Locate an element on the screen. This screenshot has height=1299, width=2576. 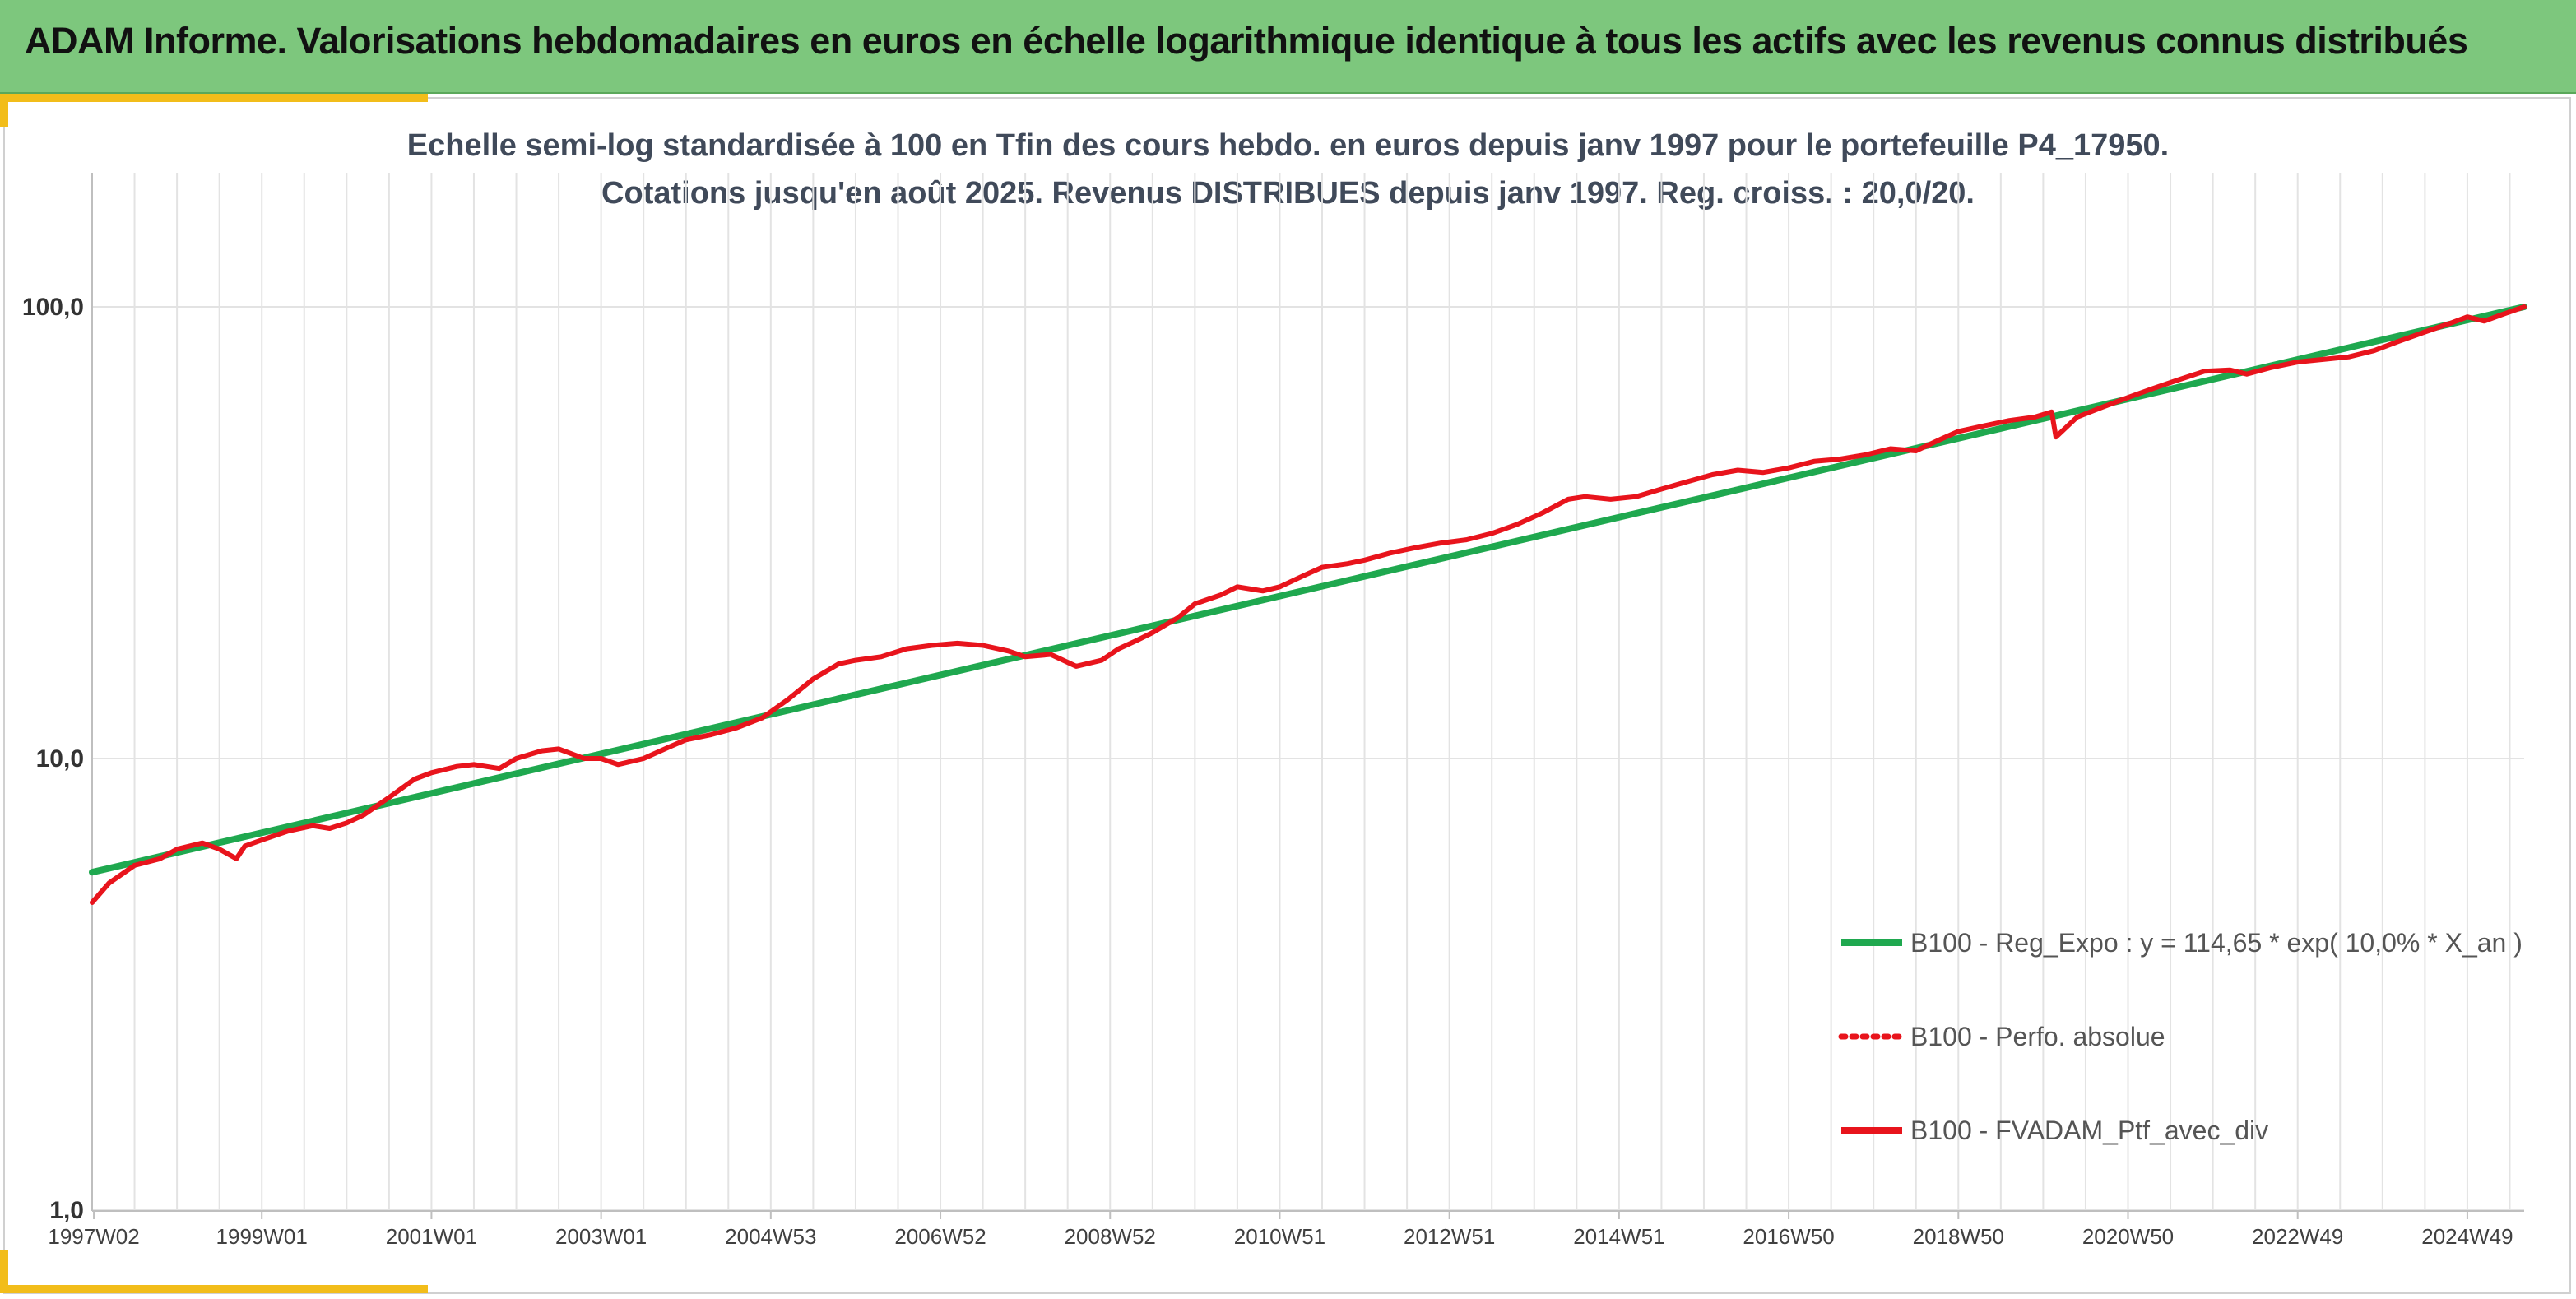
y-tick-label: 1,0 is located at coordinates (66, 1210).